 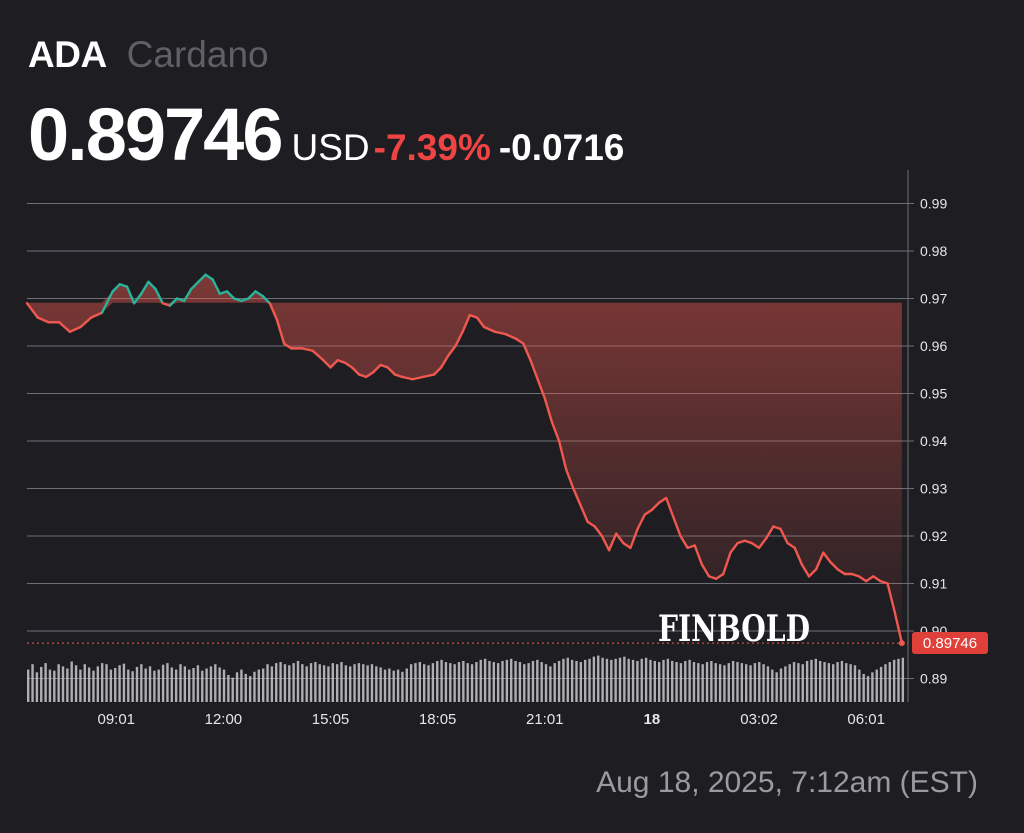 What do you see at coordinates (224, 718) in the screenshot?
I see `x-tick-label: 12:00` at bounding box center [224, 718].